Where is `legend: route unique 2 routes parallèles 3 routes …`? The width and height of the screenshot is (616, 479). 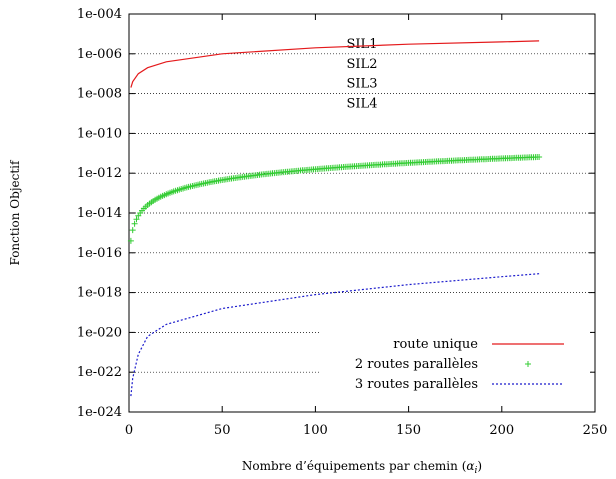
legend: route unique 2 routes parallèles 3 routes … is located at coordinates (455, 366).